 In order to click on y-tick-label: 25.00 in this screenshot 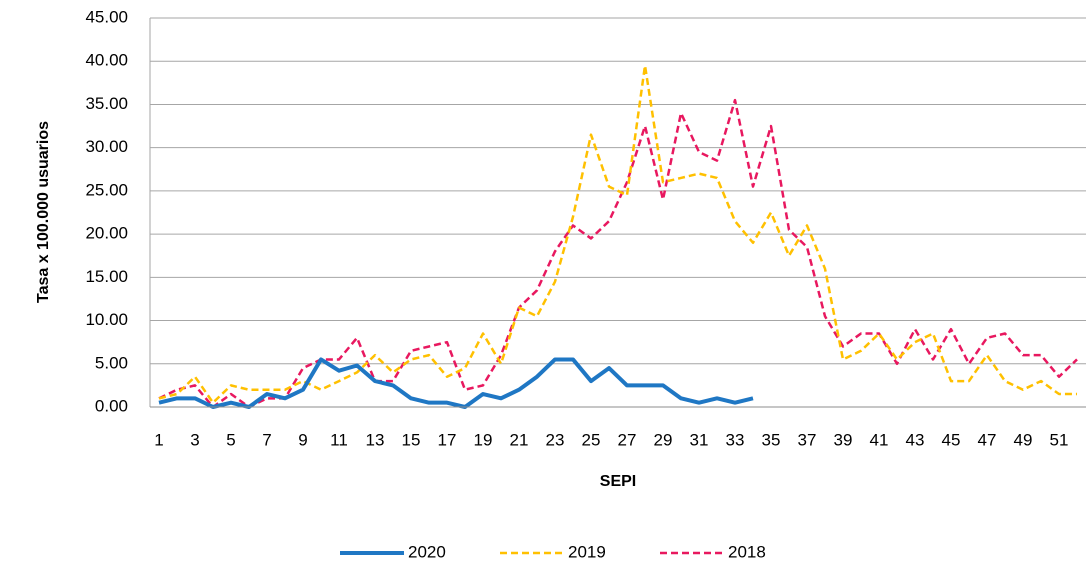, I will do `click(106, 189)`.